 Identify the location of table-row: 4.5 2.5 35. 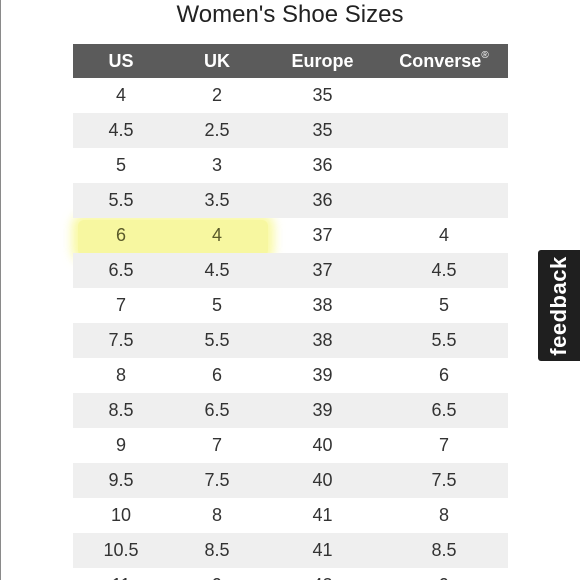
(290, 130).